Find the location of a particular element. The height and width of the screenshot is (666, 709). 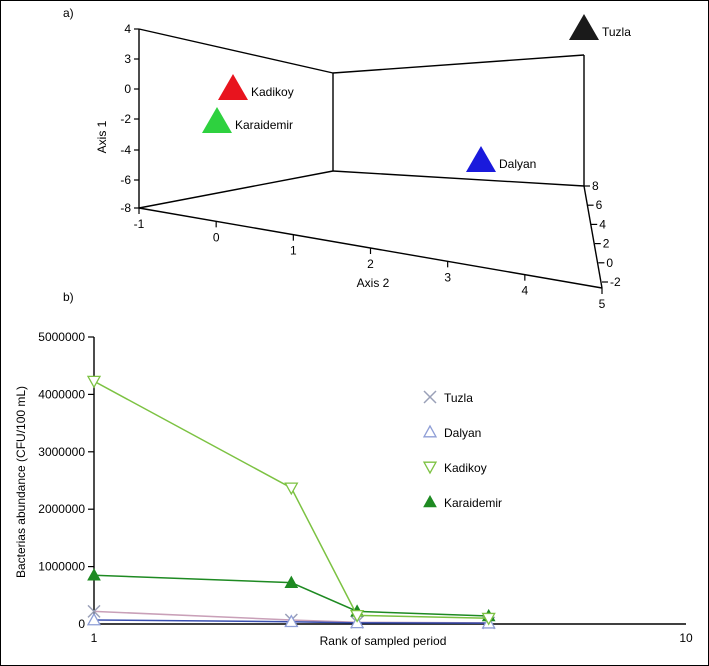

point-dalyan is located at coordinates (481, 159).